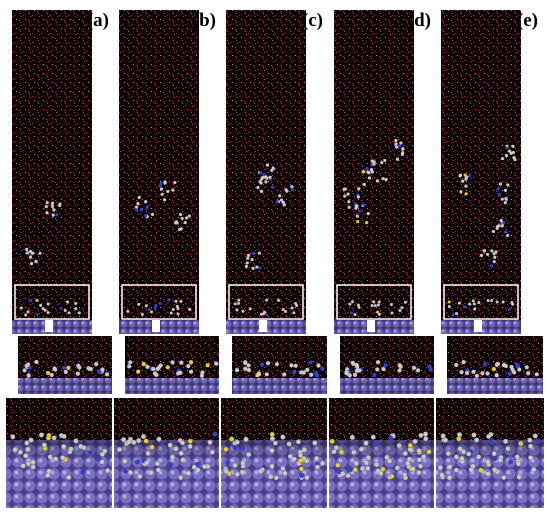  What do you see at coordinates (312, 20) in the screenshot?
I see `panel-label: (c)` at bounding box center [312, 20].